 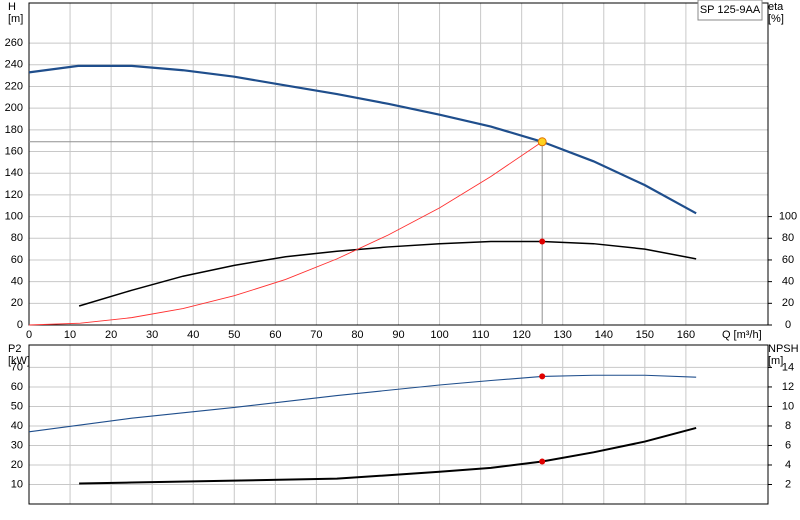 What do you see at coordinates (14, 216) in the screenshot?
I see `y-tick-label: 100` at bounding box center [14, 216].